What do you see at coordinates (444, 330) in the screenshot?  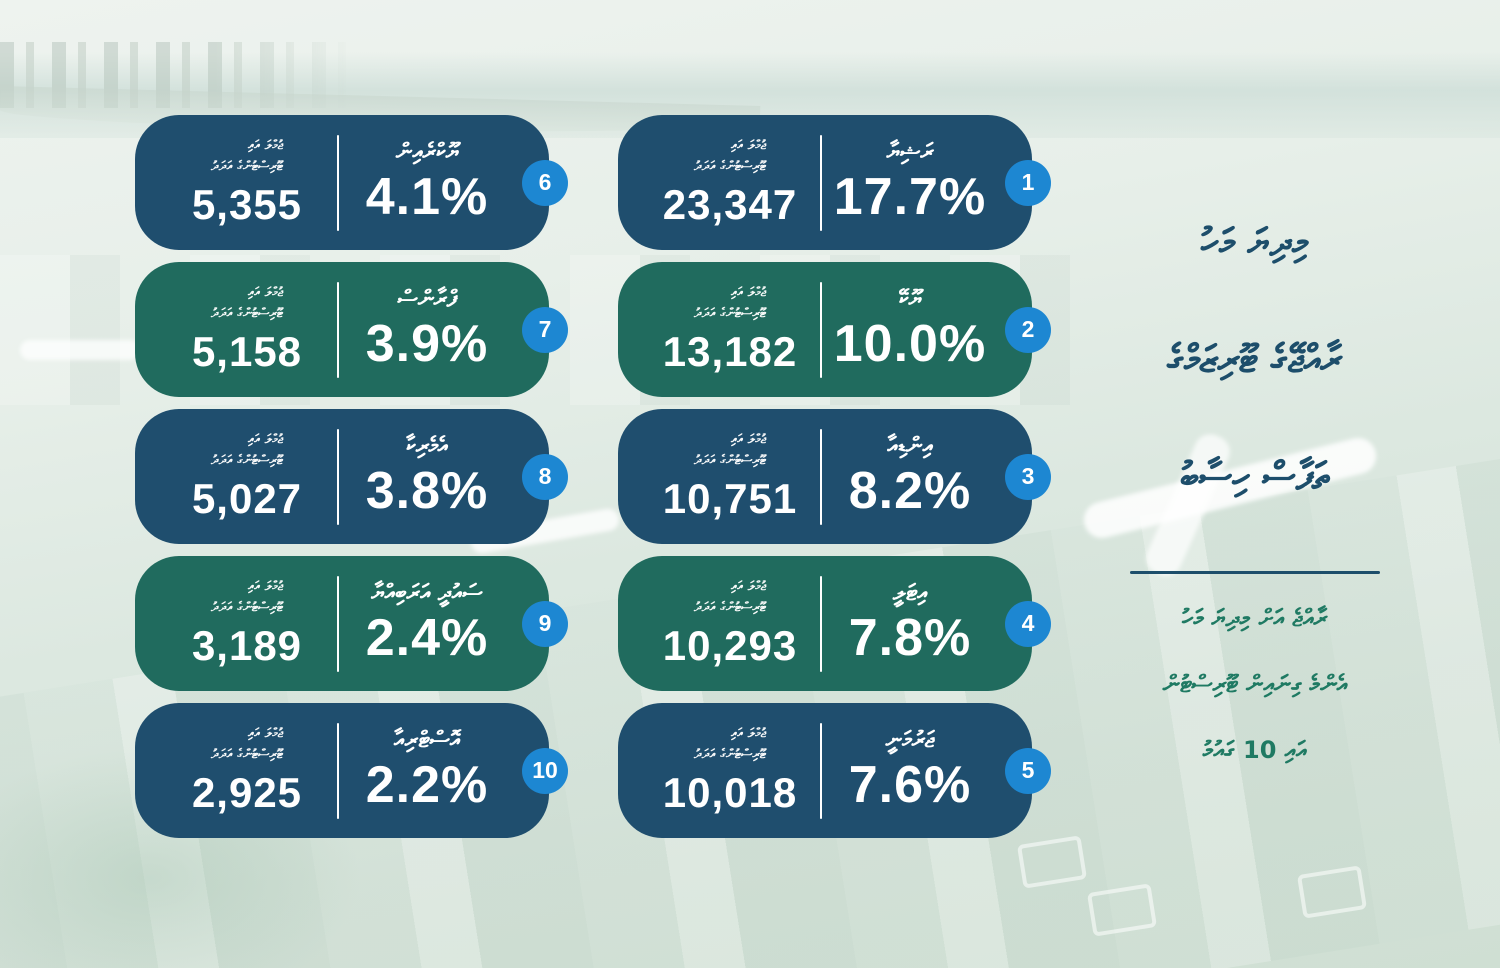 I see `country-section: ފްރާންސް 3.9%` at bounding box center [444, 330].